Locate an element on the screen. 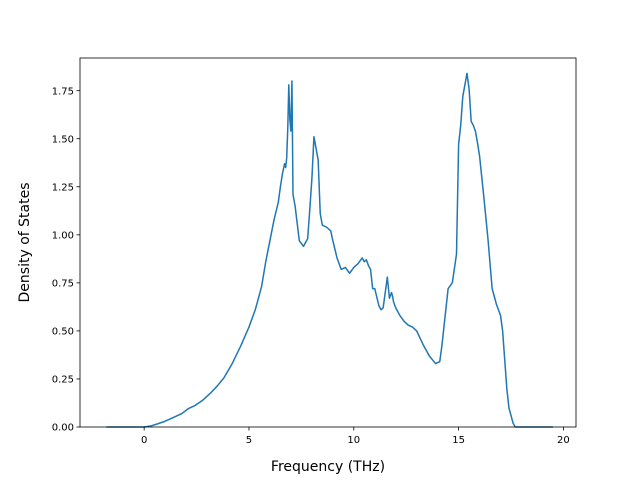 Image resolution: width=640 pixels, height=480 pixels. y-axis-label: Density of States is located at coordinates (25, 243).